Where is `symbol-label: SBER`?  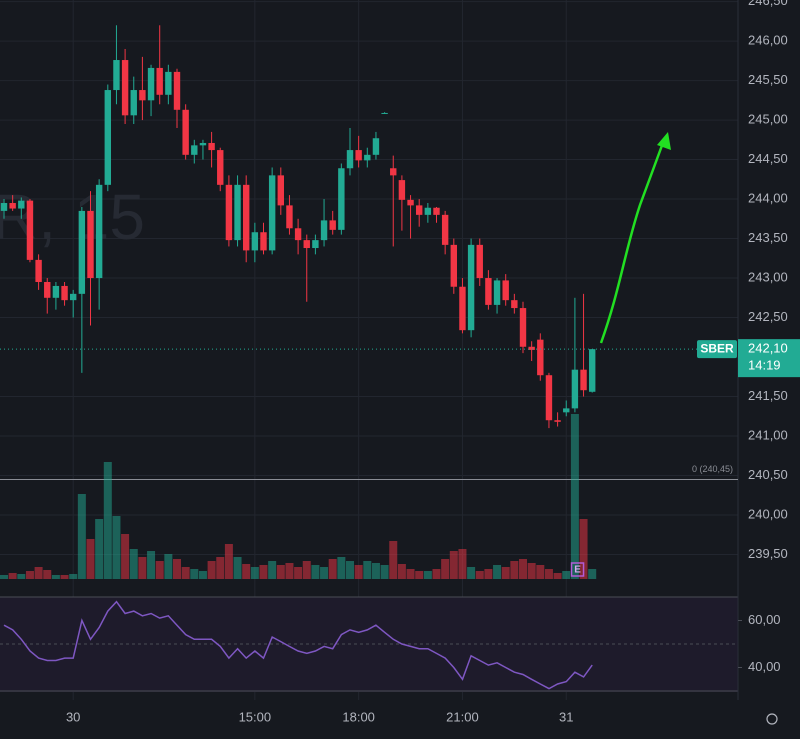
symbol-label: SBER is located at coordinates (717, 348).